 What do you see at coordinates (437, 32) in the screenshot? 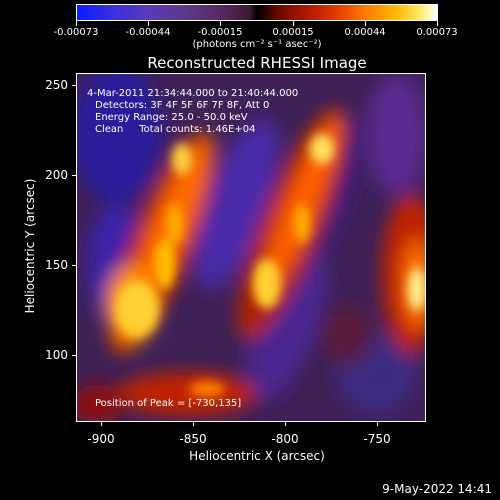
I see `colorbar-tick-label: 0.00073` at bounding box center [437, 32].